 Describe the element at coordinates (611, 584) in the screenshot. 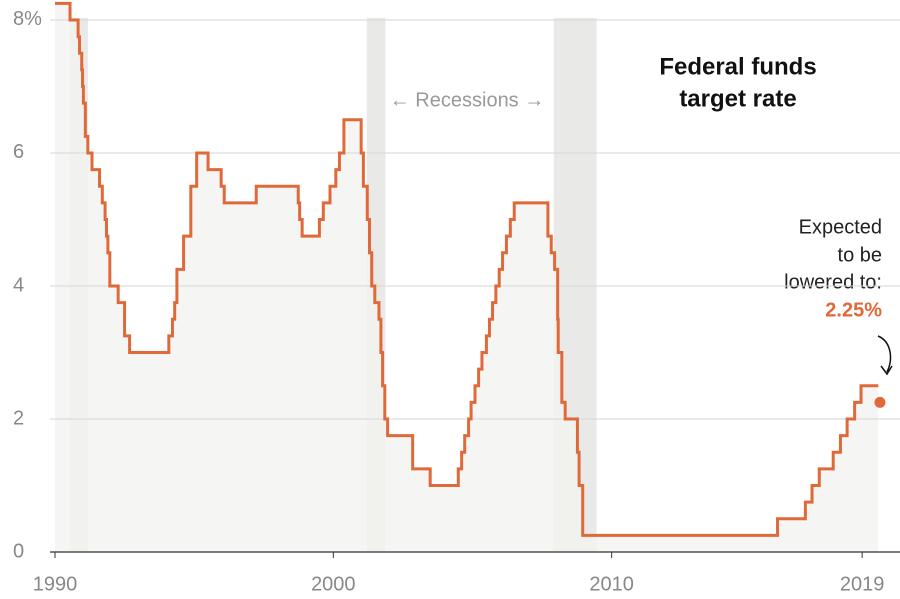

I see `x-tick-label: 2010` at that location.